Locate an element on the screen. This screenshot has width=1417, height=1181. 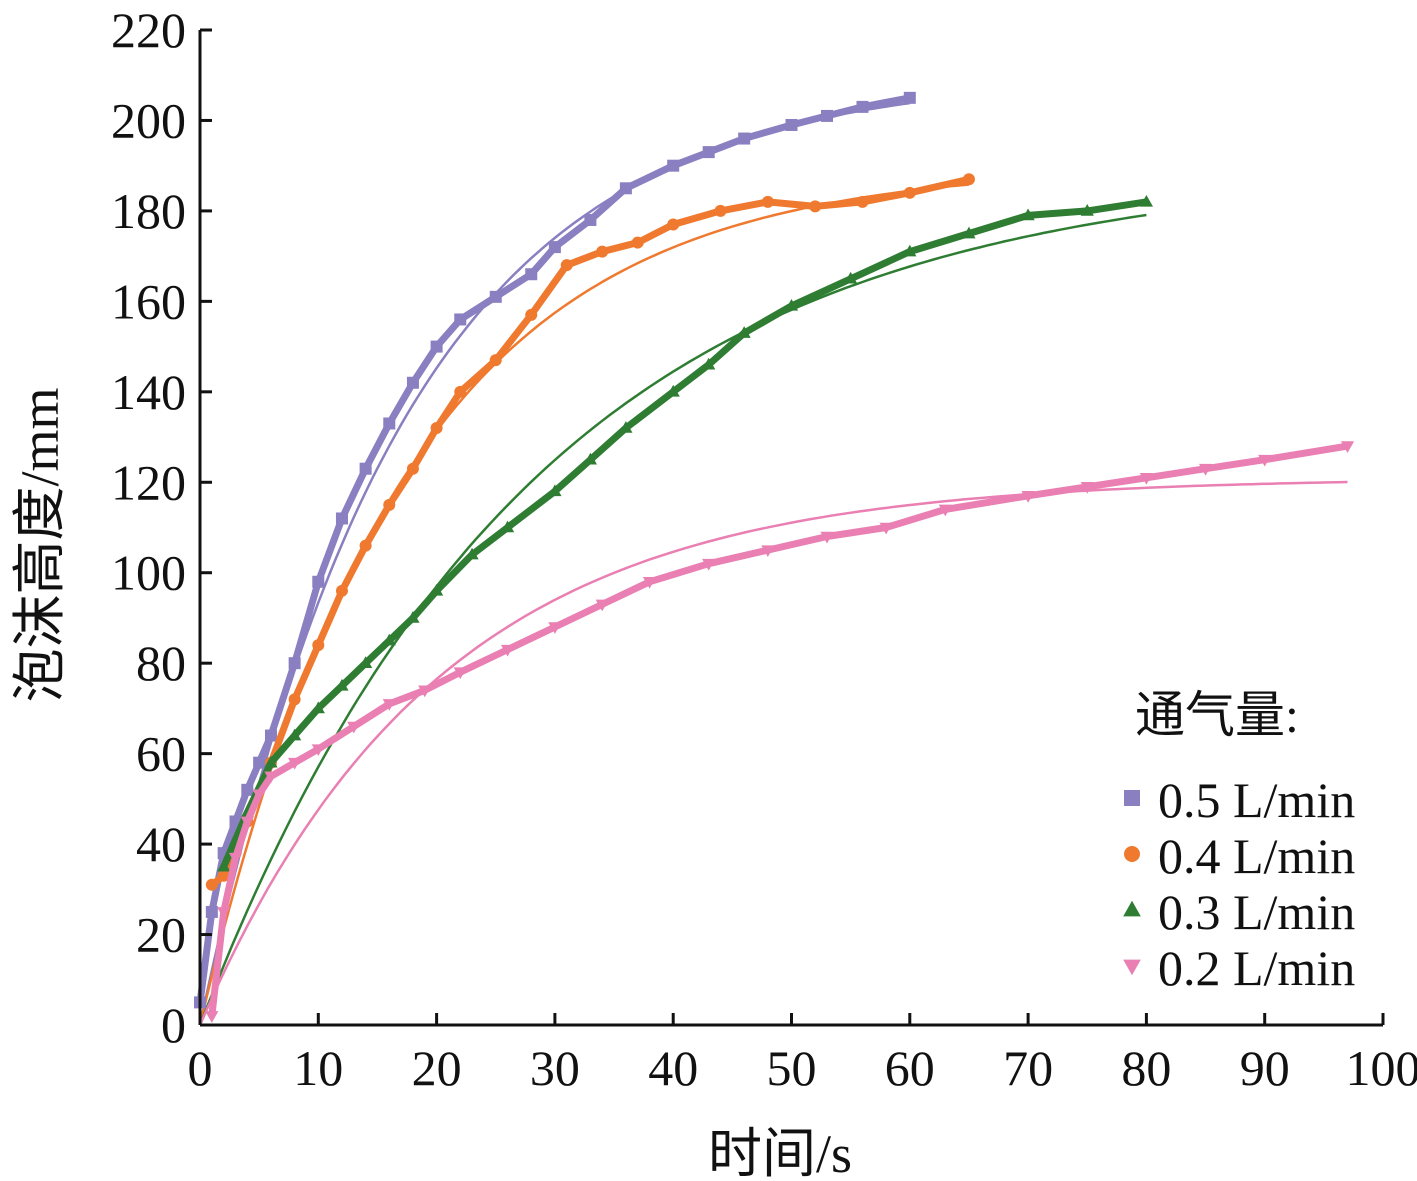
y-tick-label: 160 is located at coordinates (148, 301).